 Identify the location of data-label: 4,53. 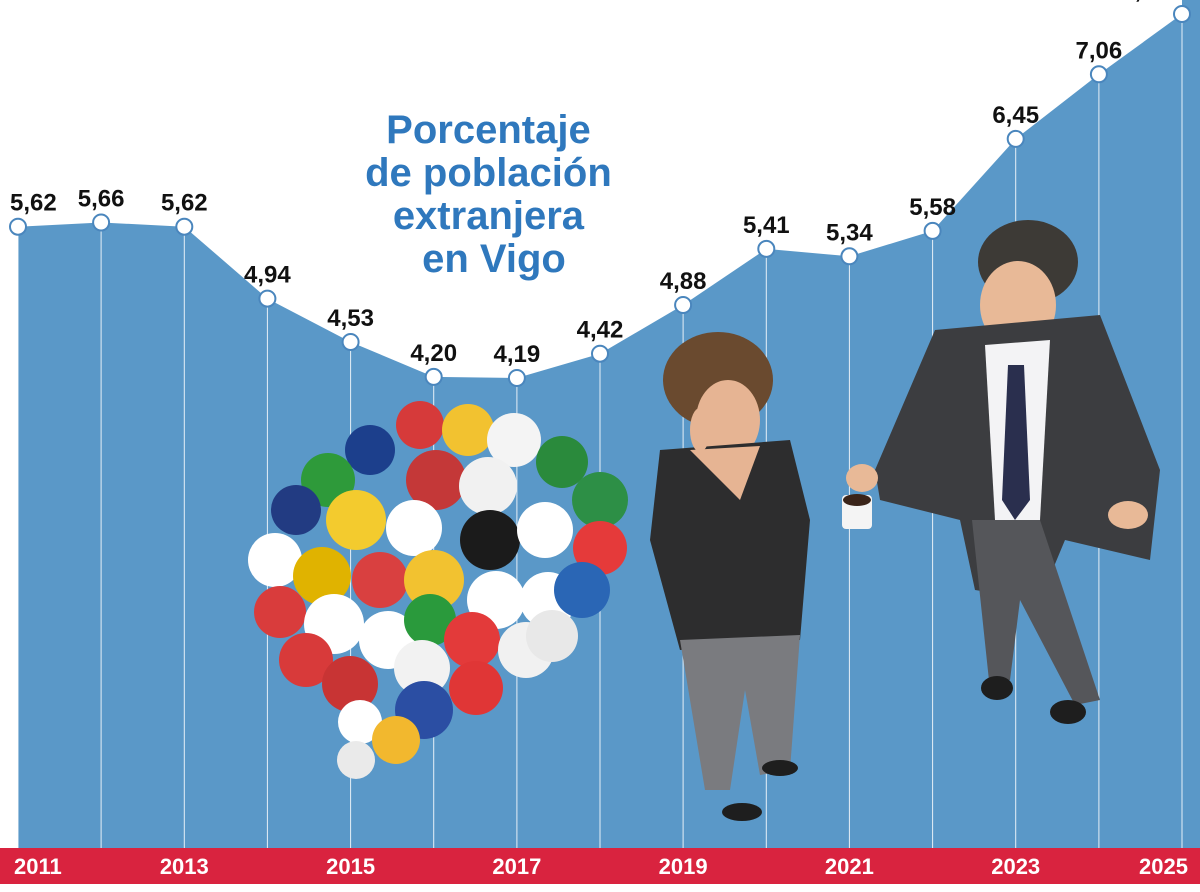
(350, 318).